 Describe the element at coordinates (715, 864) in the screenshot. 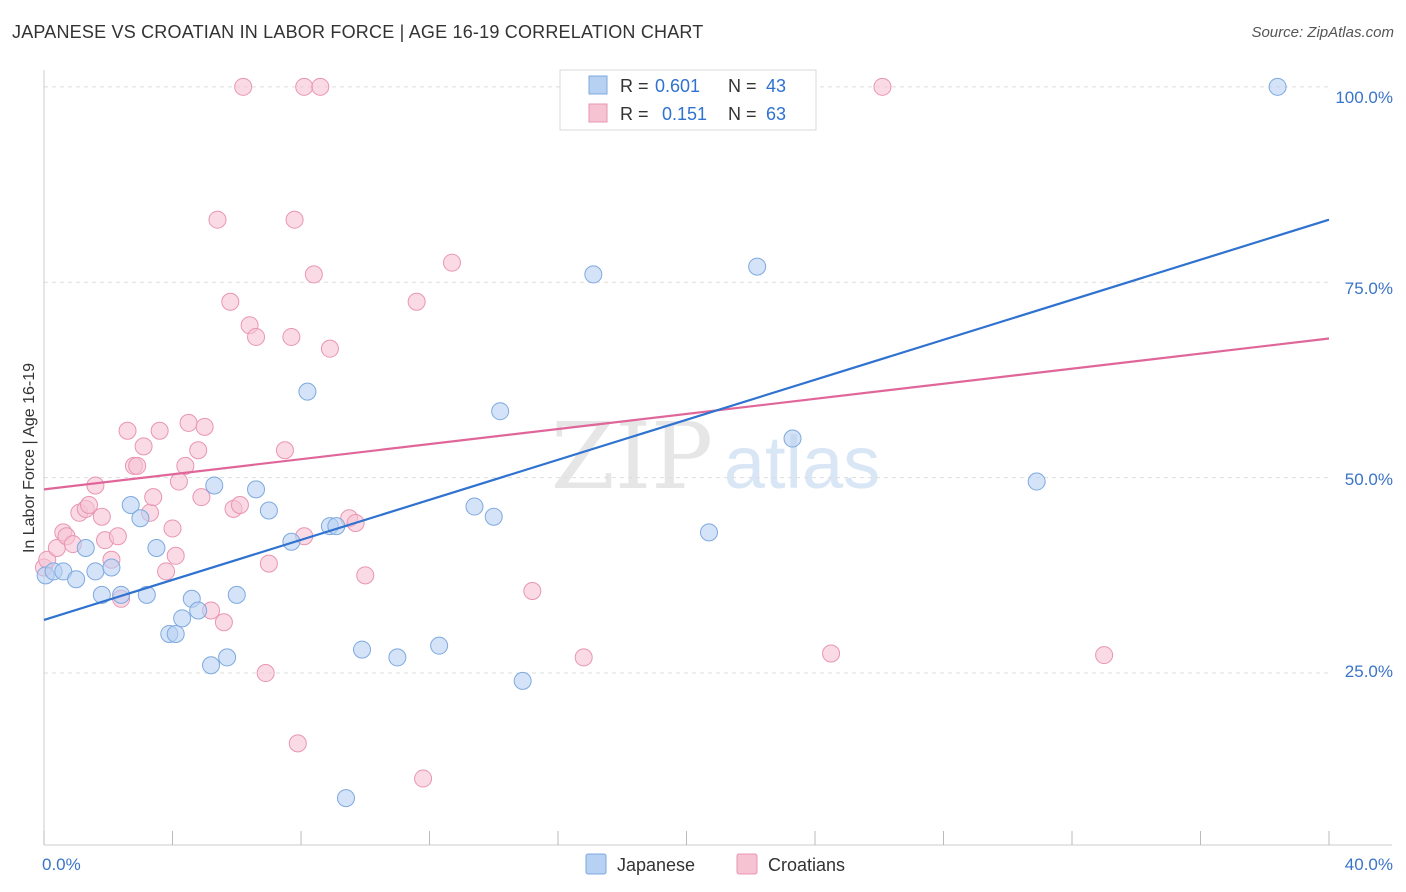

I see `bottom-legend: Japanese Croatians` at that location.